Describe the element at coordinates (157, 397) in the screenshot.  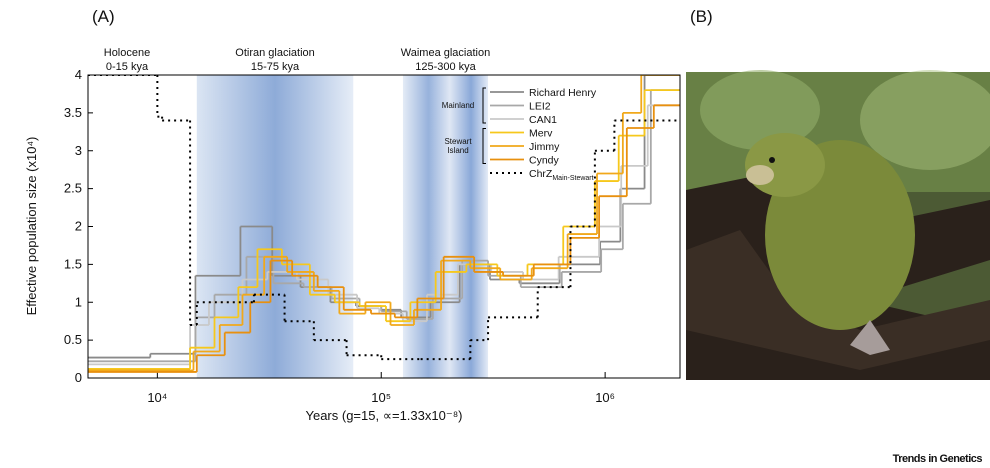
I see `x-tick-label: 10⁴` at that location.